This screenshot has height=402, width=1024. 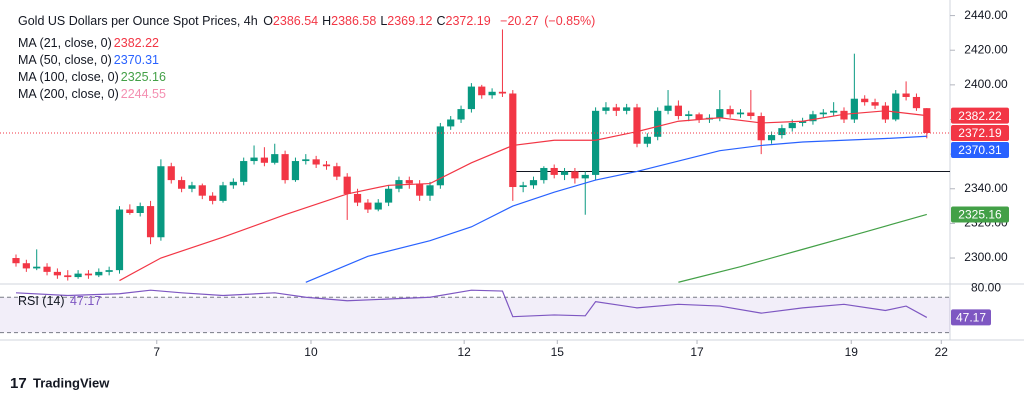 I want to click on ma-legend-row: MA (21, close, 0) 2382.22, so click(x=89, y=43).